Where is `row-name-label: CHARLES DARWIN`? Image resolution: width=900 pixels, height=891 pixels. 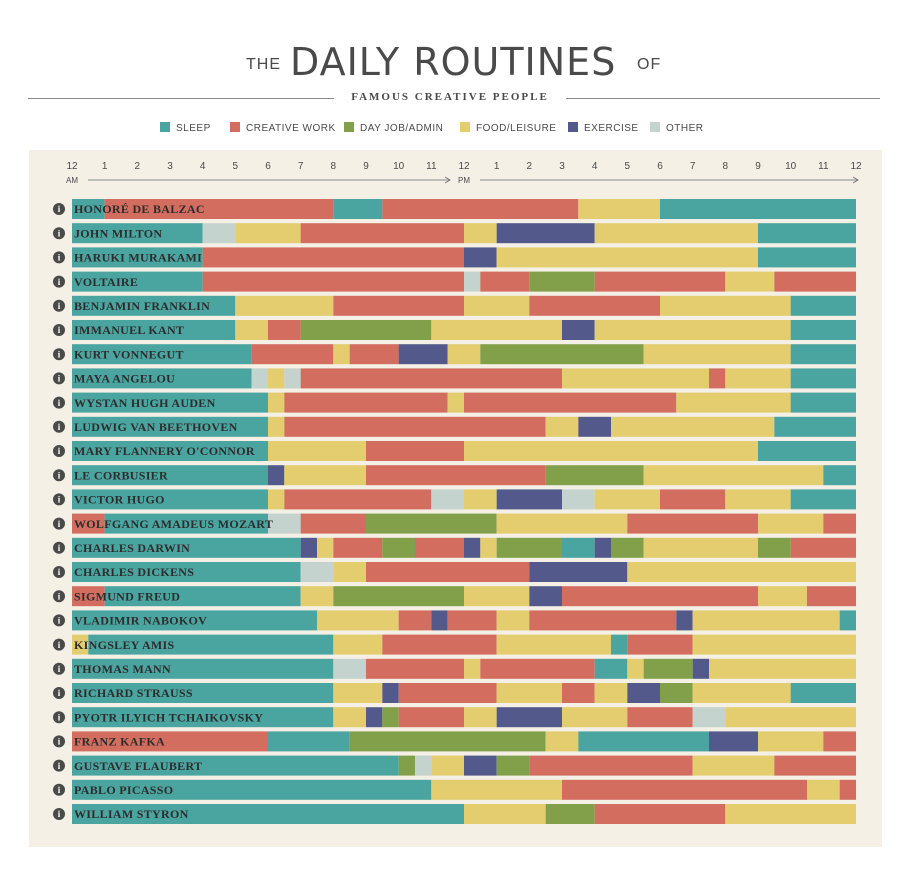
row-name-label: CHARLES DARWIN is located at coordinates (132, 548).